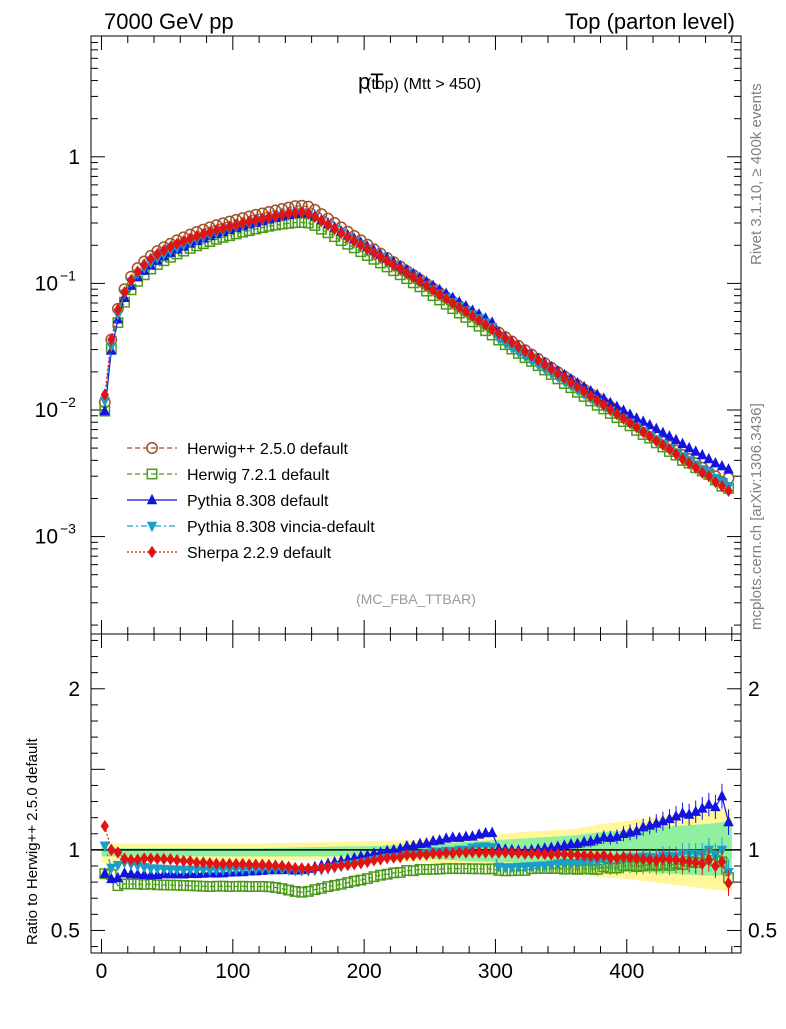  Describe the element at coordinates (762, 930) in the screenshot. I see `ratio-y-tick-label-right: 0.5` at that location.